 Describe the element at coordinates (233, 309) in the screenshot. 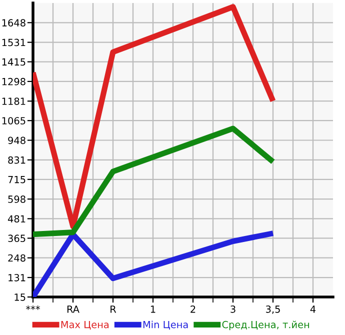

I see `x-tick-label: 3` at that location.